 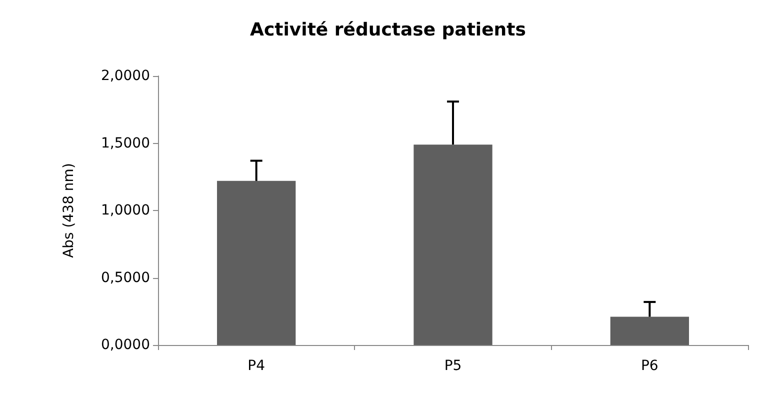 What do you see at coordinates (125, 76) in the screenshot?
I see `y-tick-label: 2,0000` at bounding box center [125, 76].